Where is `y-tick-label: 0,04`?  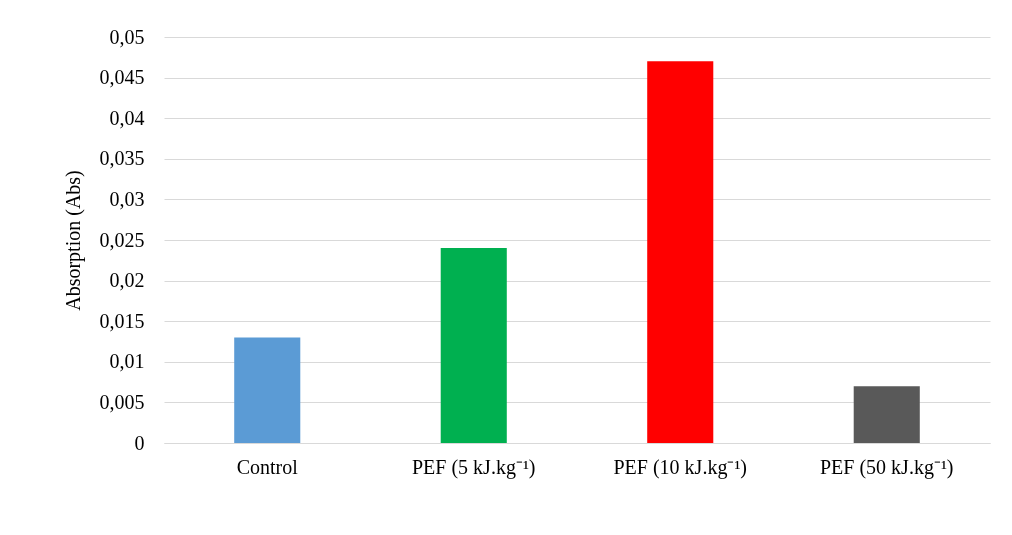 y-tick-label: 0,04 is located at coordinates (127, 117).